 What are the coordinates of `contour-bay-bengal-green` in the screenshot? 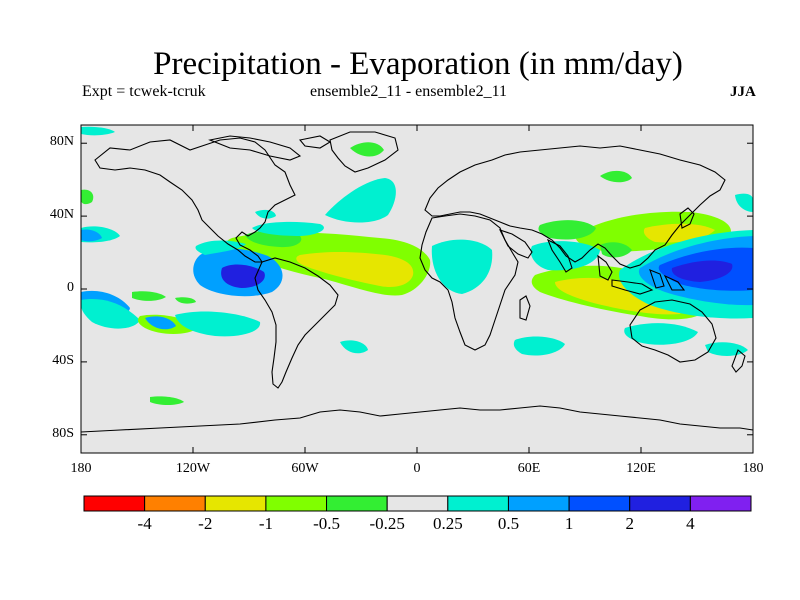 It's located at (567, 230).